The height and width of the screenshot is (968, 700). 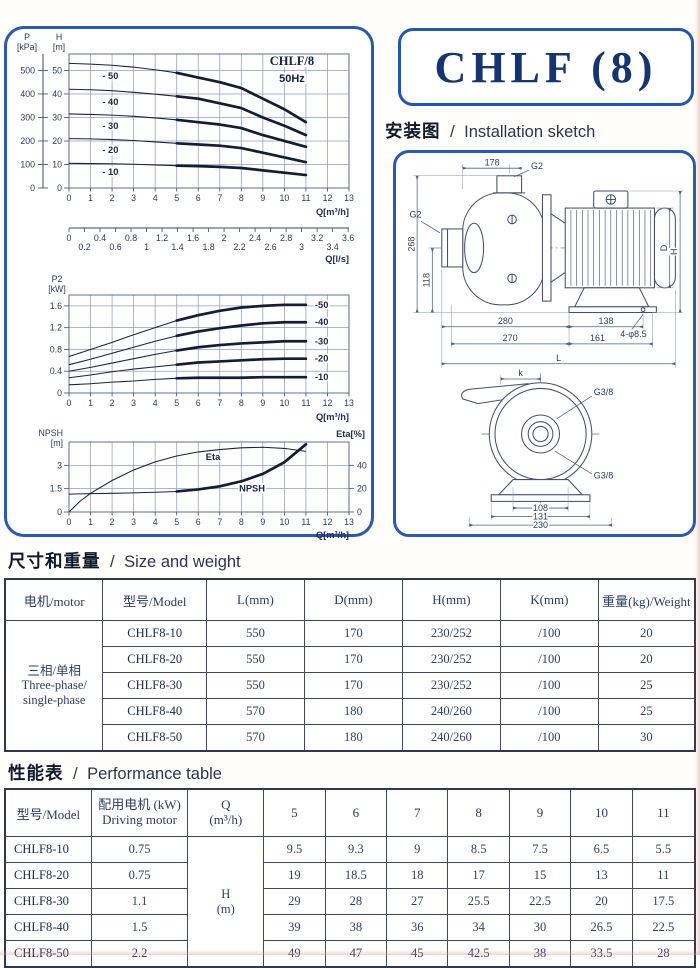 What do you see at coordinates (537, 449) in the screenshot?
I see `front-view: k G3/8 G3/8 108` at bounding box center [537, 449].